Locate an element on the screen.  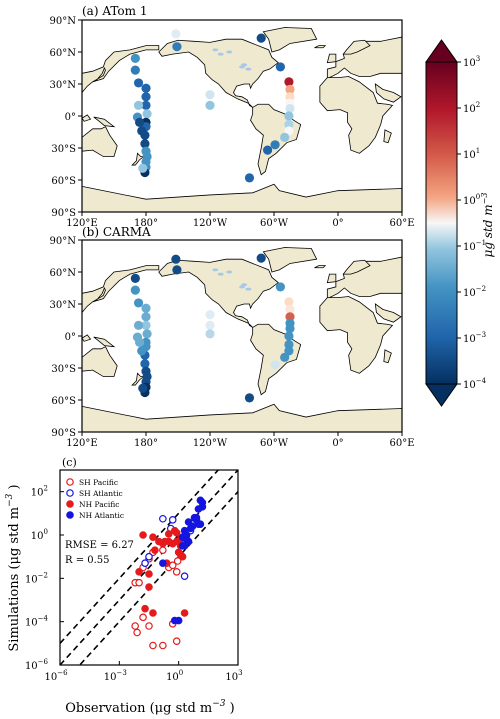
legend-label: SH Atlantic is located at coordinates (101, 493).